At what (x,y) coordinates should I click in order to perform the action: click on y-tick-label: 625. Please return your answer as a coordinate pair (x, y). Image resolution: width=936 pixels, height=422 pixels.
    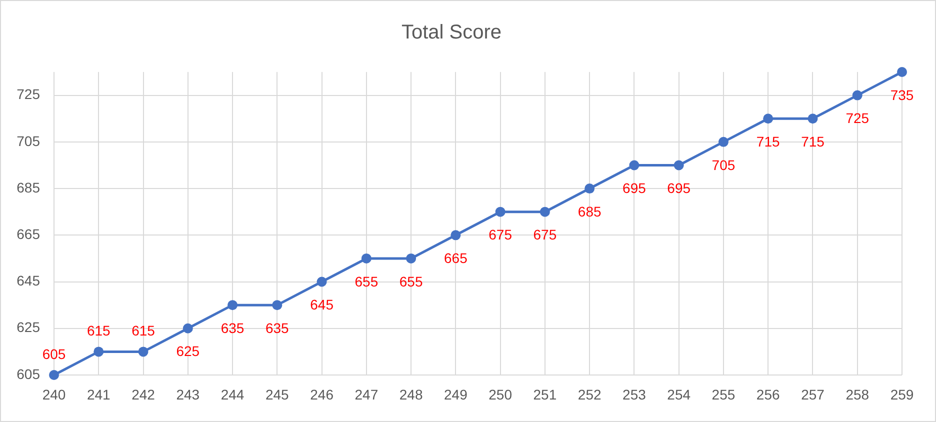
    Looking at the image, I should click on (28, 327).